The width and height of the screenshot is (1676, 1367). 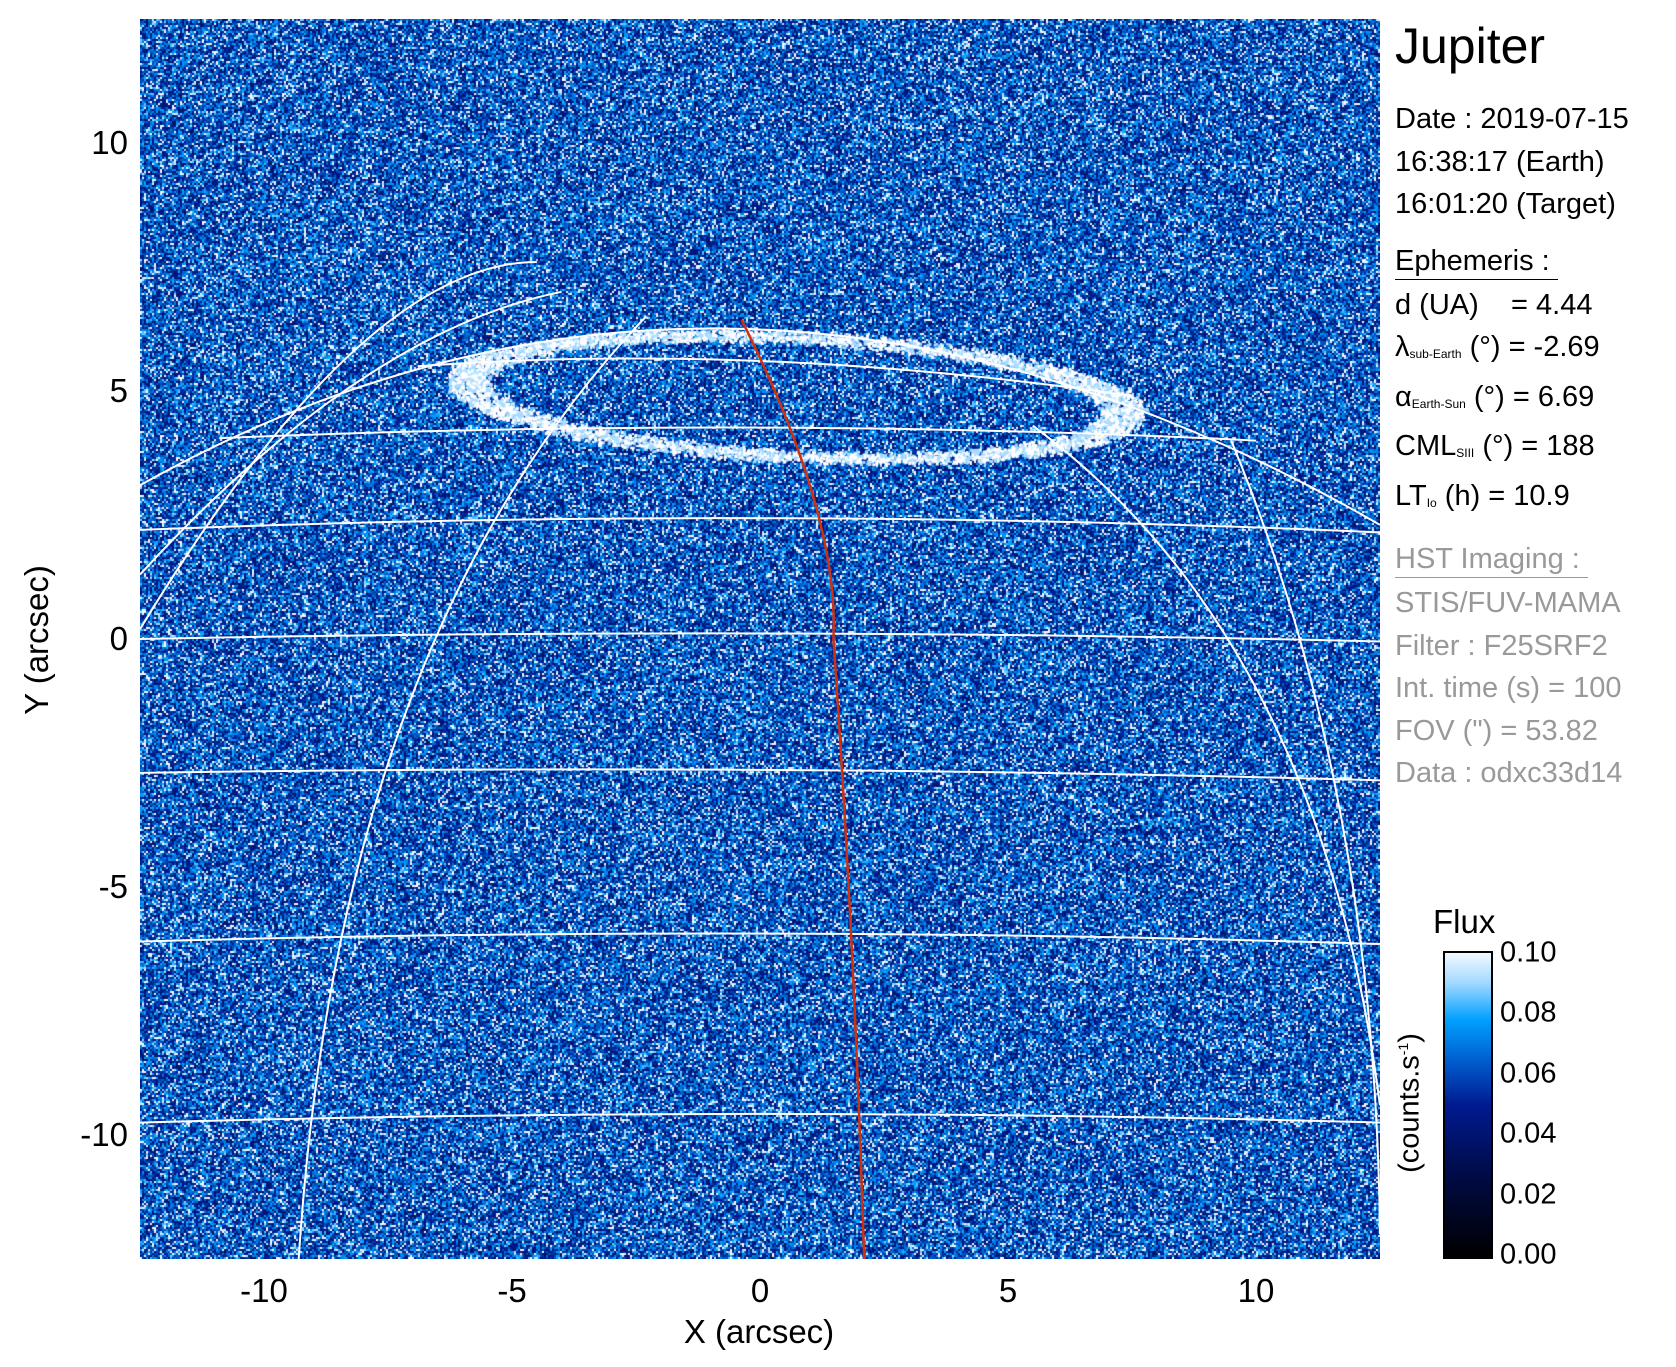 I want to click on colorbar-unit: (counts.s-1), so click(x=1409, y=1103).